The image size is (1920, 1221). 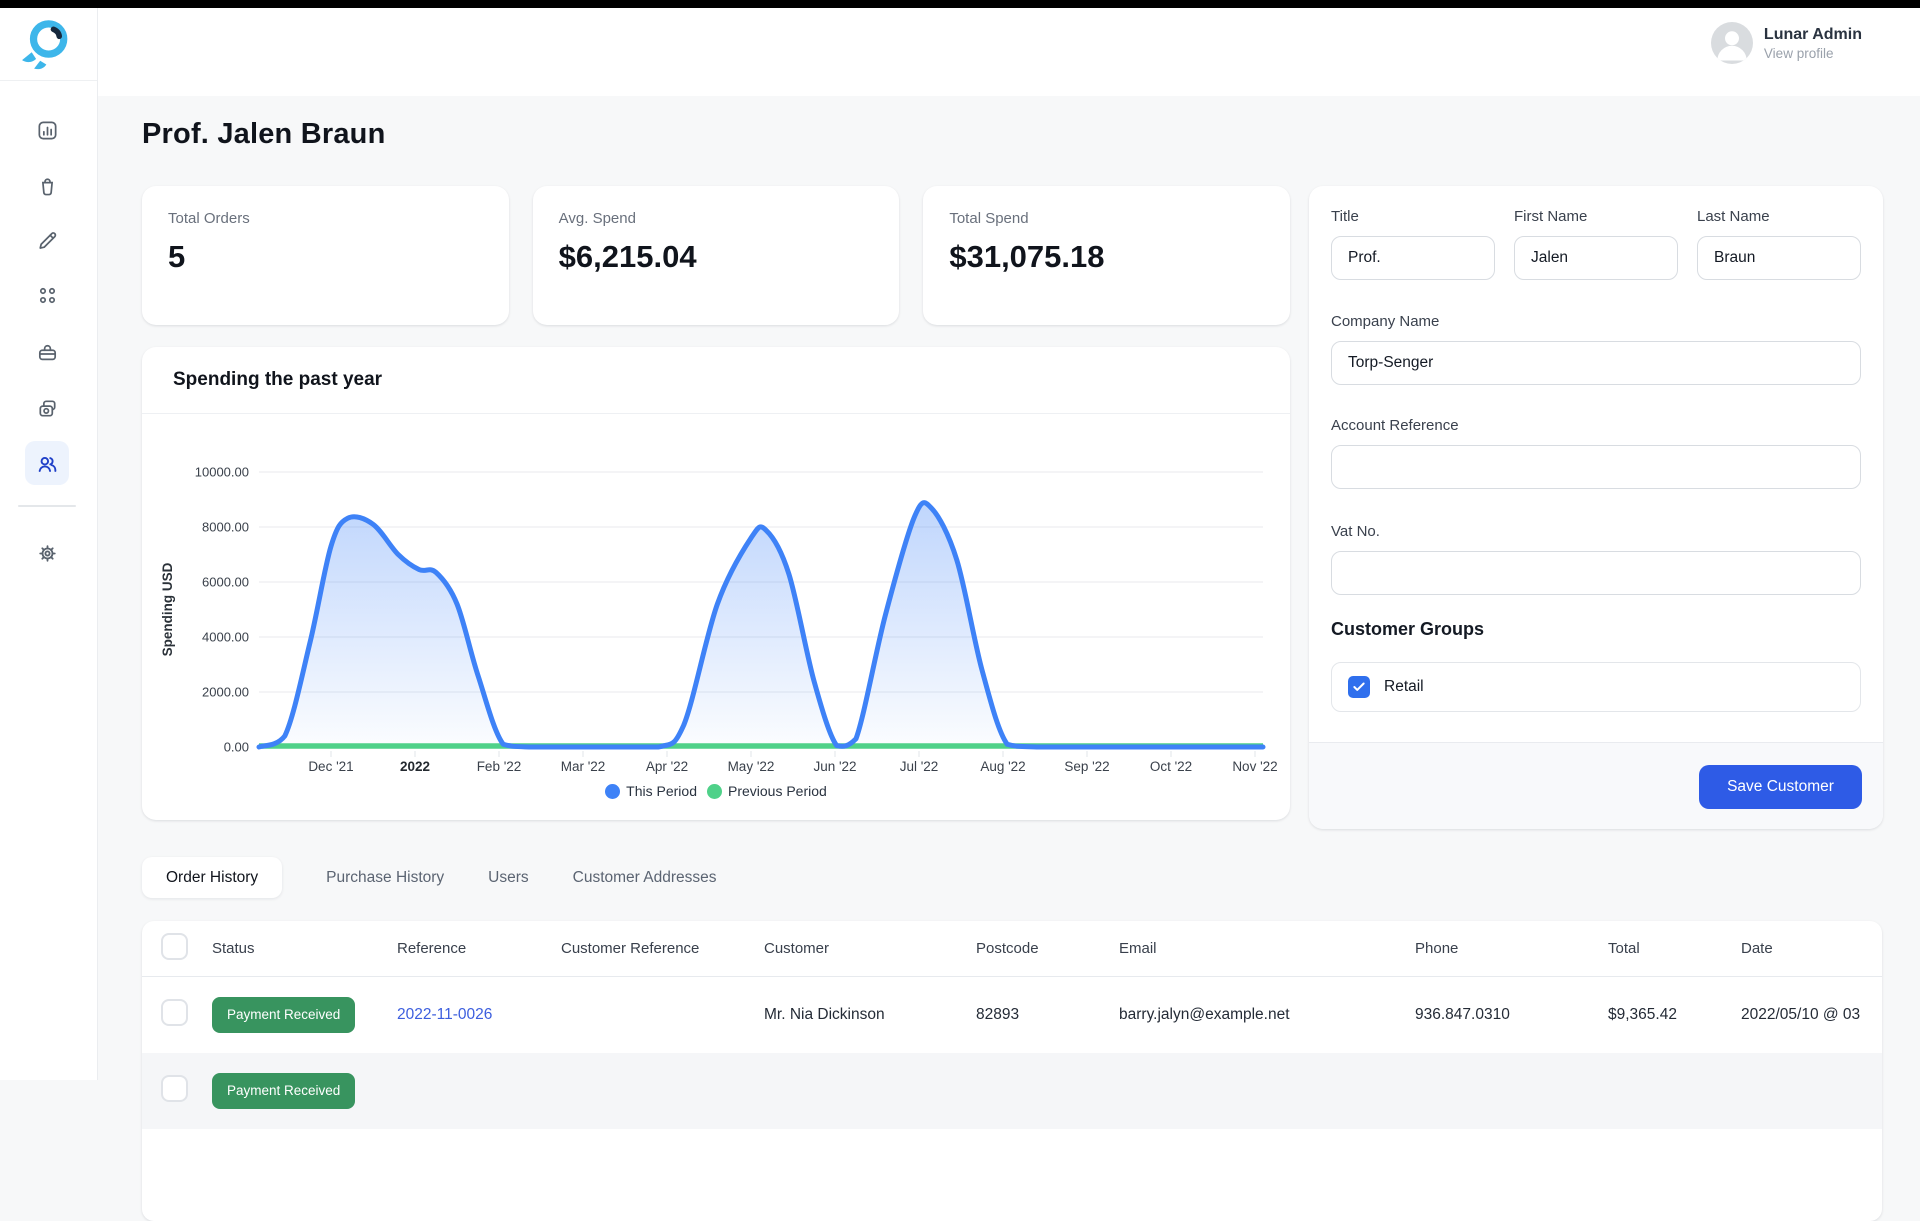 I want to click on col-total: Total, so click(x=1624, y=948).